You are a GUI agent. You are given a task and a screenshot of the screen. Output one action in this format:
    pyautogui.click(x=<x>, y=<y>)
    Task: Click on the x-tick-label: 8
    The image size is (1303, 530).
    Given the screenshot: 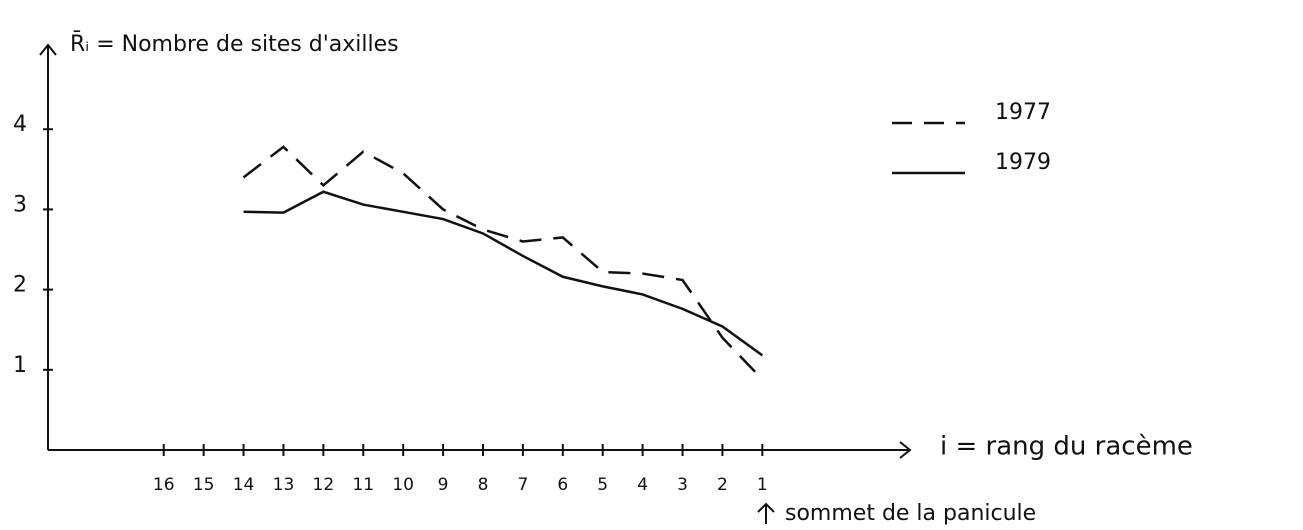 What is the action you would take?
    pyautogui.click(x=483, y=485)
    